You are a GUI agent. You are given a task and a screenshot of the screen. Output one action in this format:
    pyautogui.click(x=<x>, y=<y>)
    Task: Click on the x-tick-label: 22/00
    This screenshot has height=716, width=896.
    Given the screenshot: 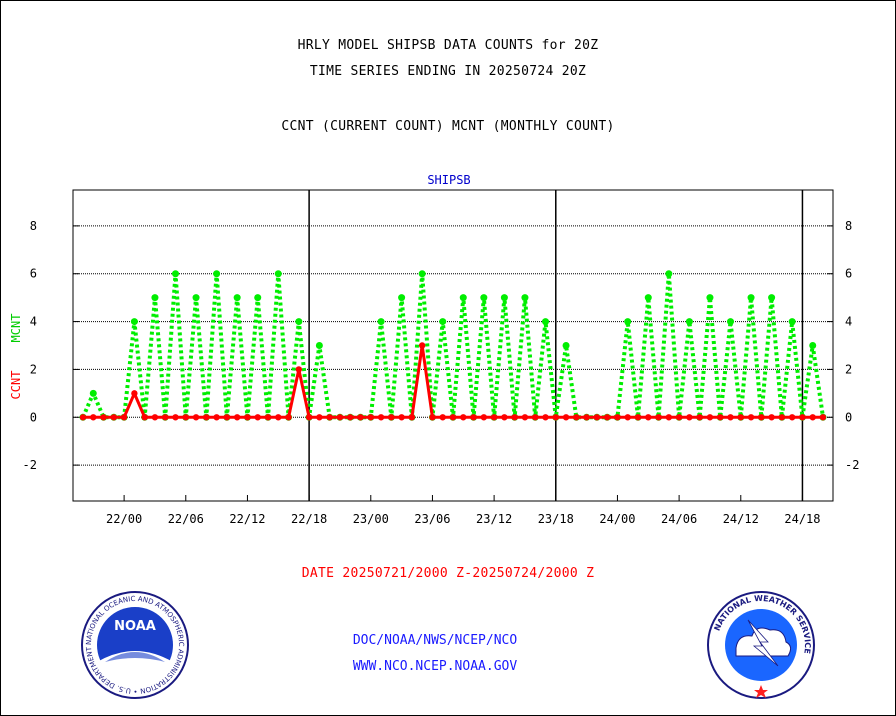 What is the action you would take?
    pyautogui.click(x=124, y=519)
    